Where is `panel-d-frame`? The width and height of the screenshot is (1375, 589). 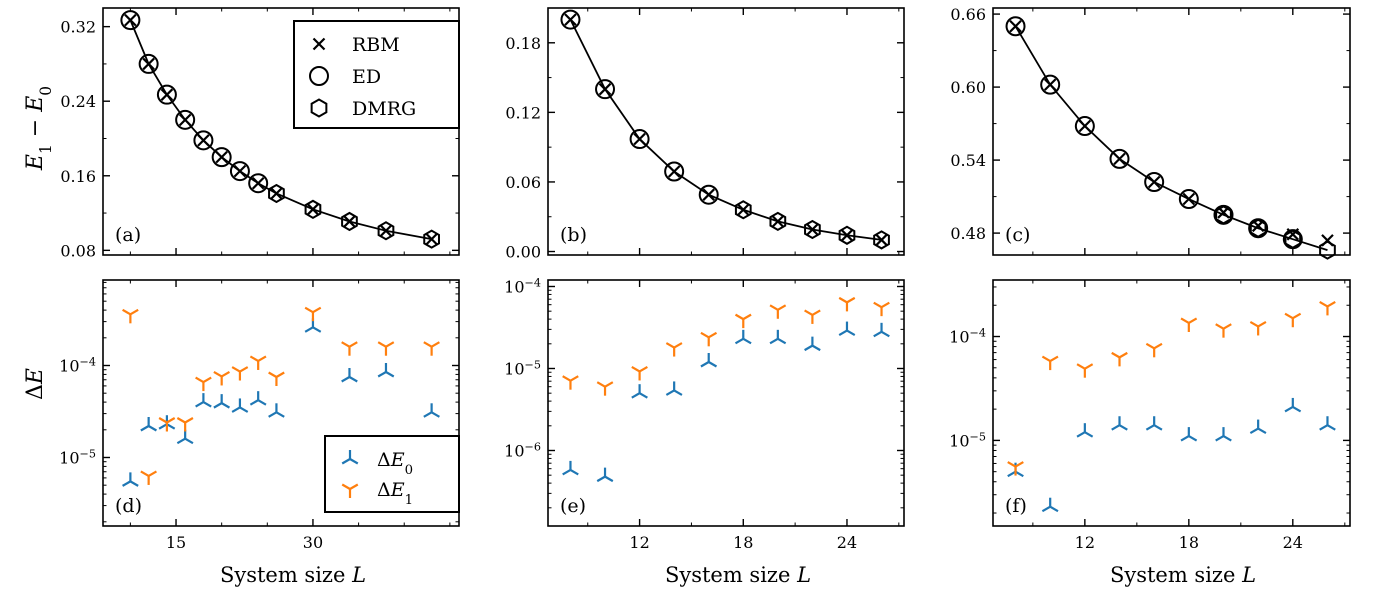 panel-d-frame is located at coordinates (281, 403).